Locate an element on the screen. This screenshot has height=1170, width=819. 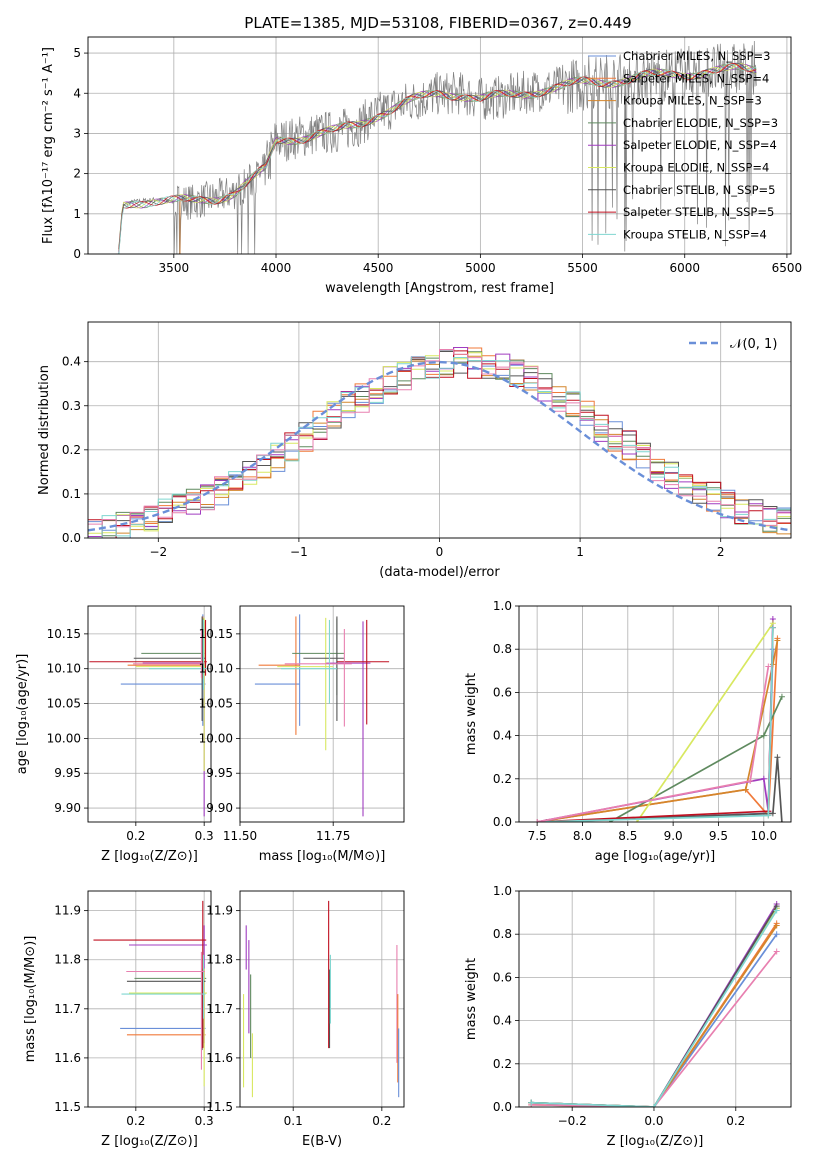
residual_hist-plot-area is located at coordinates (439, 442).